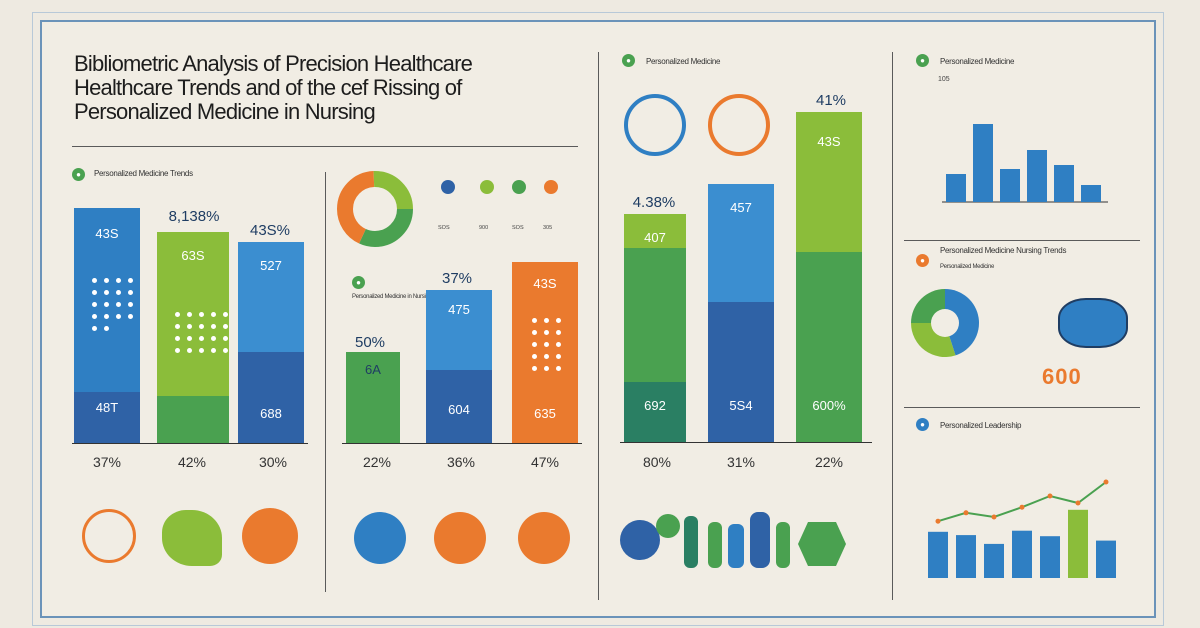  Describe the element at coordinates (373, 369) in the screenshot. I see `bar-value: 6A` at that location.